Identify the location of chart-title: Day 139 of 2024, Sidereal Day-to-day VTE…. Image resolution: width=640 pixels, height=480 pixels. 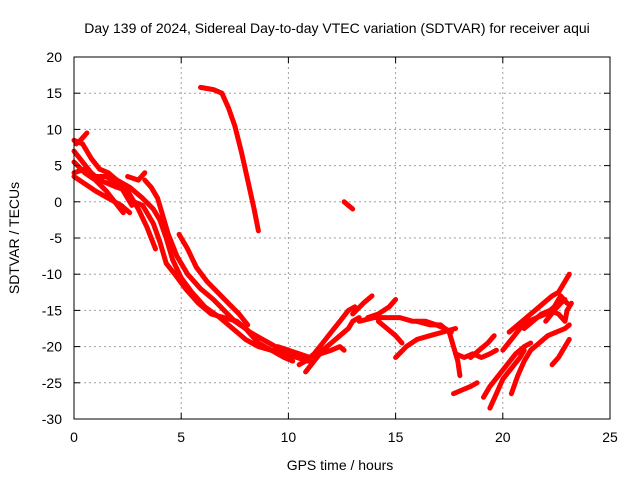
(337, 28).